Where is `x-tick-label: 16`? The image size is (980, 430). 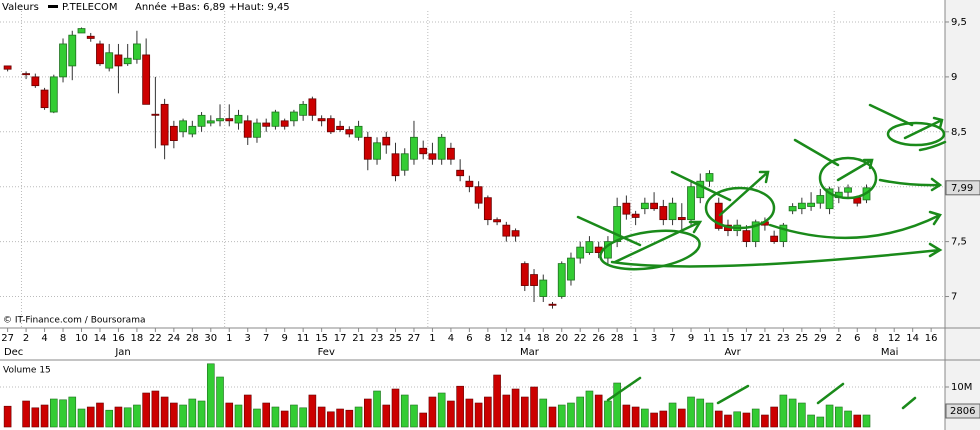 x-tick-label: 16 is located at coordinates (118, 338).